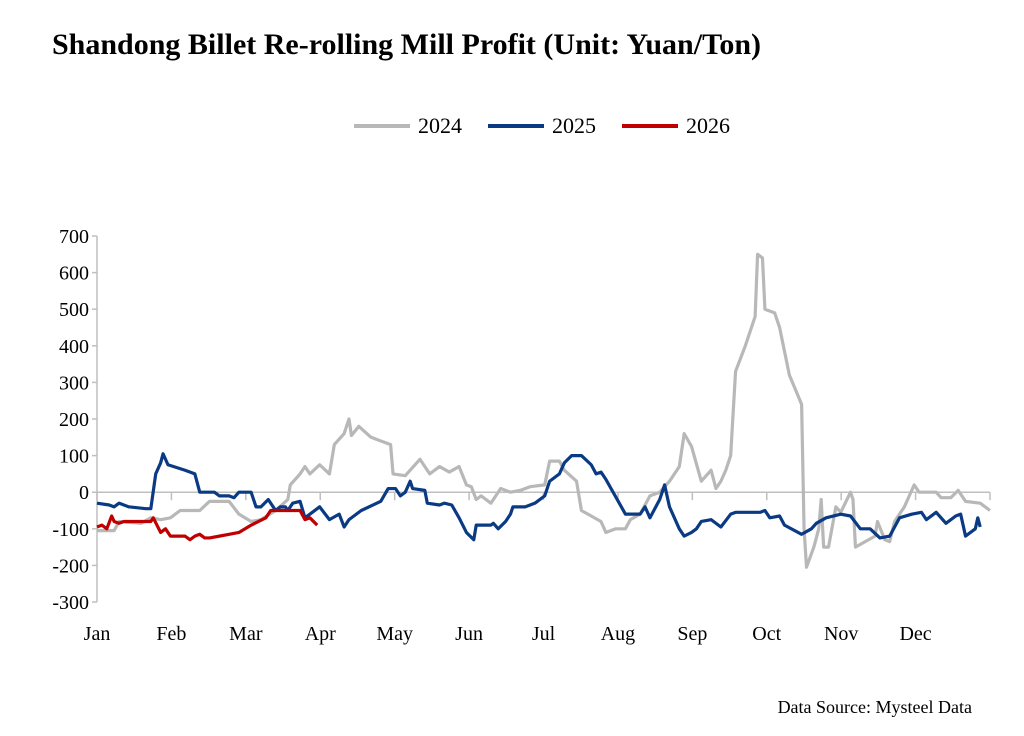 The image size is (1024, 736). I want to click on series-line-2026, so click(207, 525).